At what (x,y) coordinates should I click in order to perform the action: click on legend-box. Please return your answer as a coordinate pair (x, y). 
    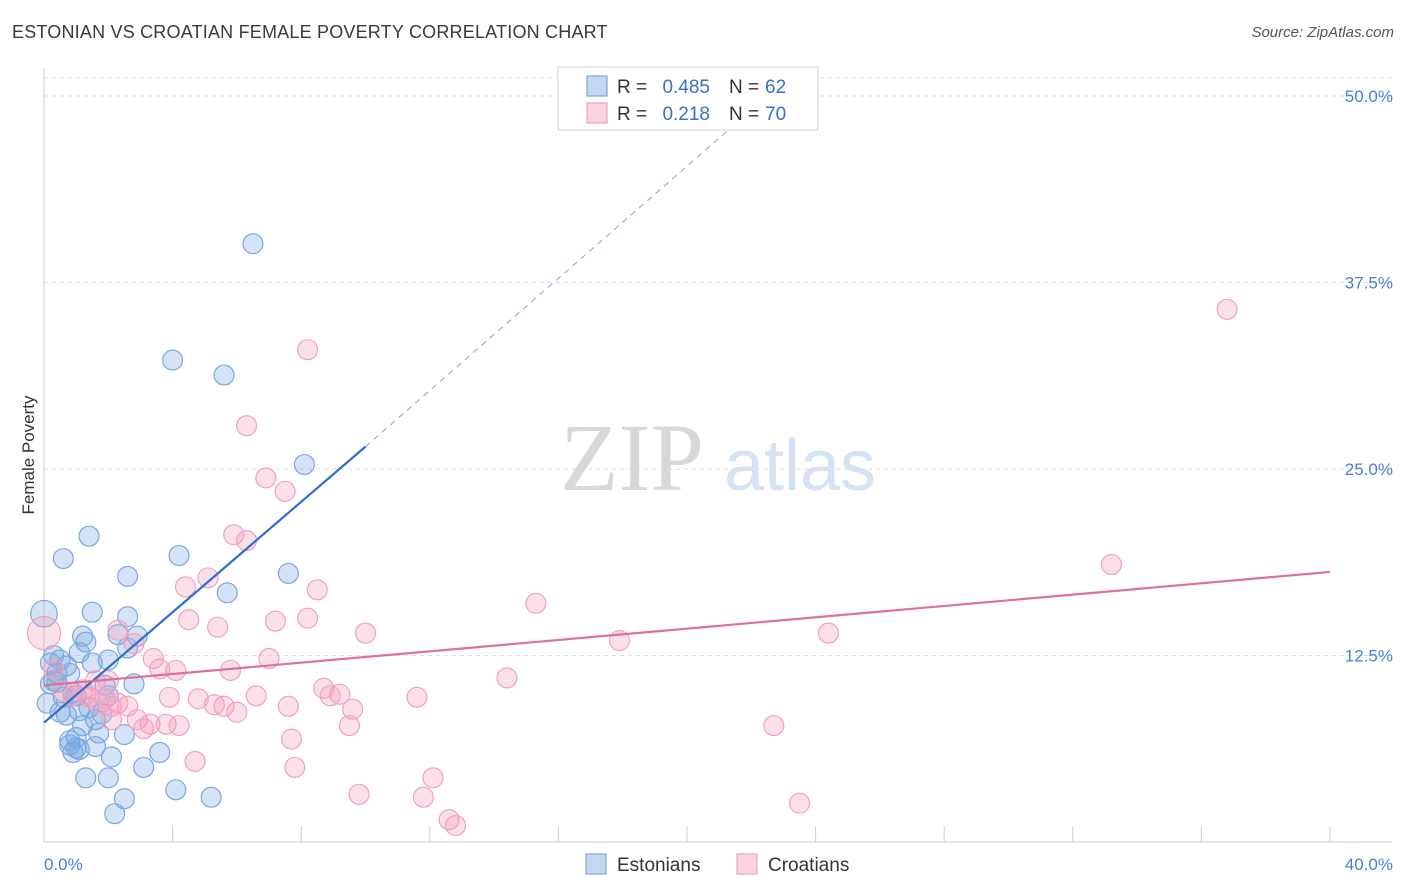
    Looking at the image, I should click on (688, 98).